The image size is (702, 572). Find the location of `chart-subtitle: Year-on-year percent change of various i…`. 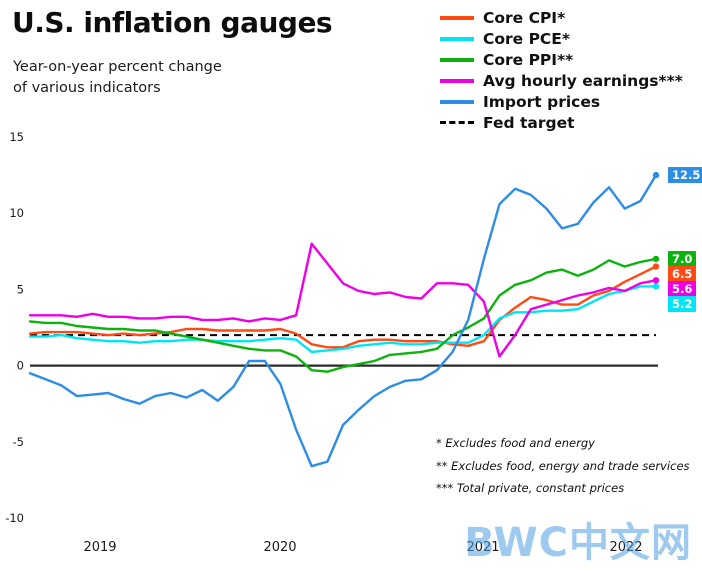

chart-subtitle: Year-on-year percent change of various i… is located at coordinates (117, 78).